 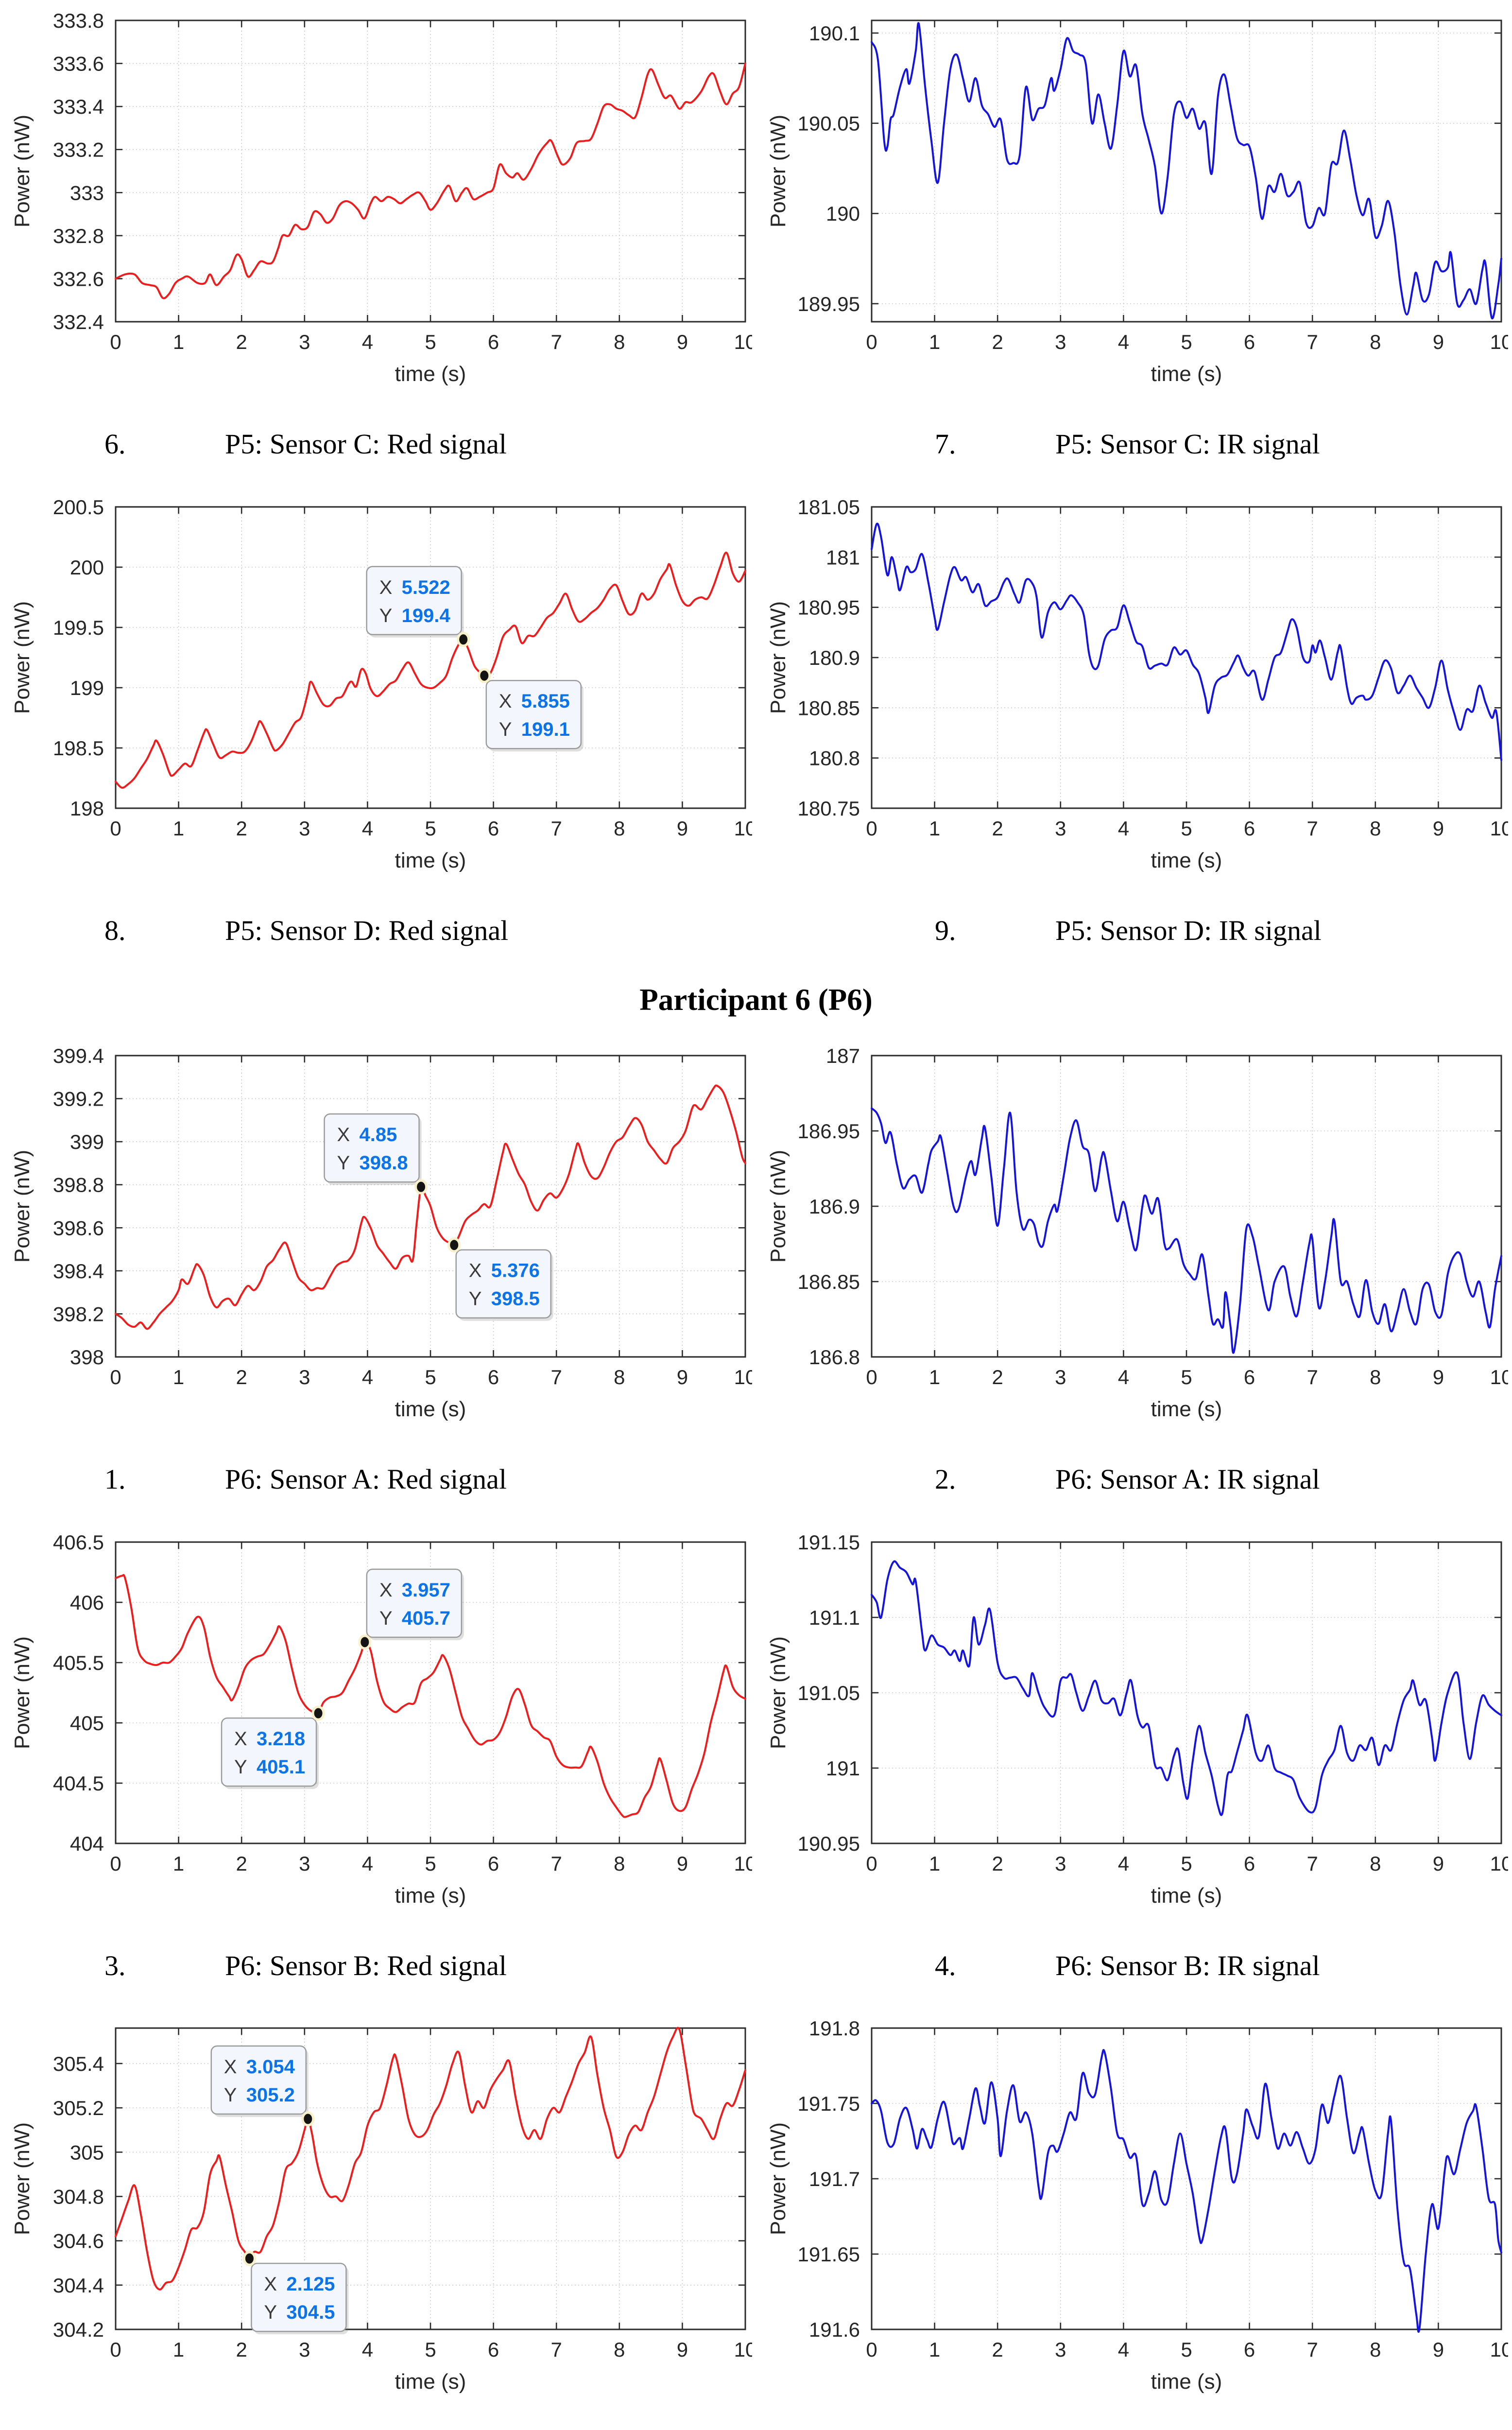 I want to click on svg-text: 198.5, so click(x=78, y=748).